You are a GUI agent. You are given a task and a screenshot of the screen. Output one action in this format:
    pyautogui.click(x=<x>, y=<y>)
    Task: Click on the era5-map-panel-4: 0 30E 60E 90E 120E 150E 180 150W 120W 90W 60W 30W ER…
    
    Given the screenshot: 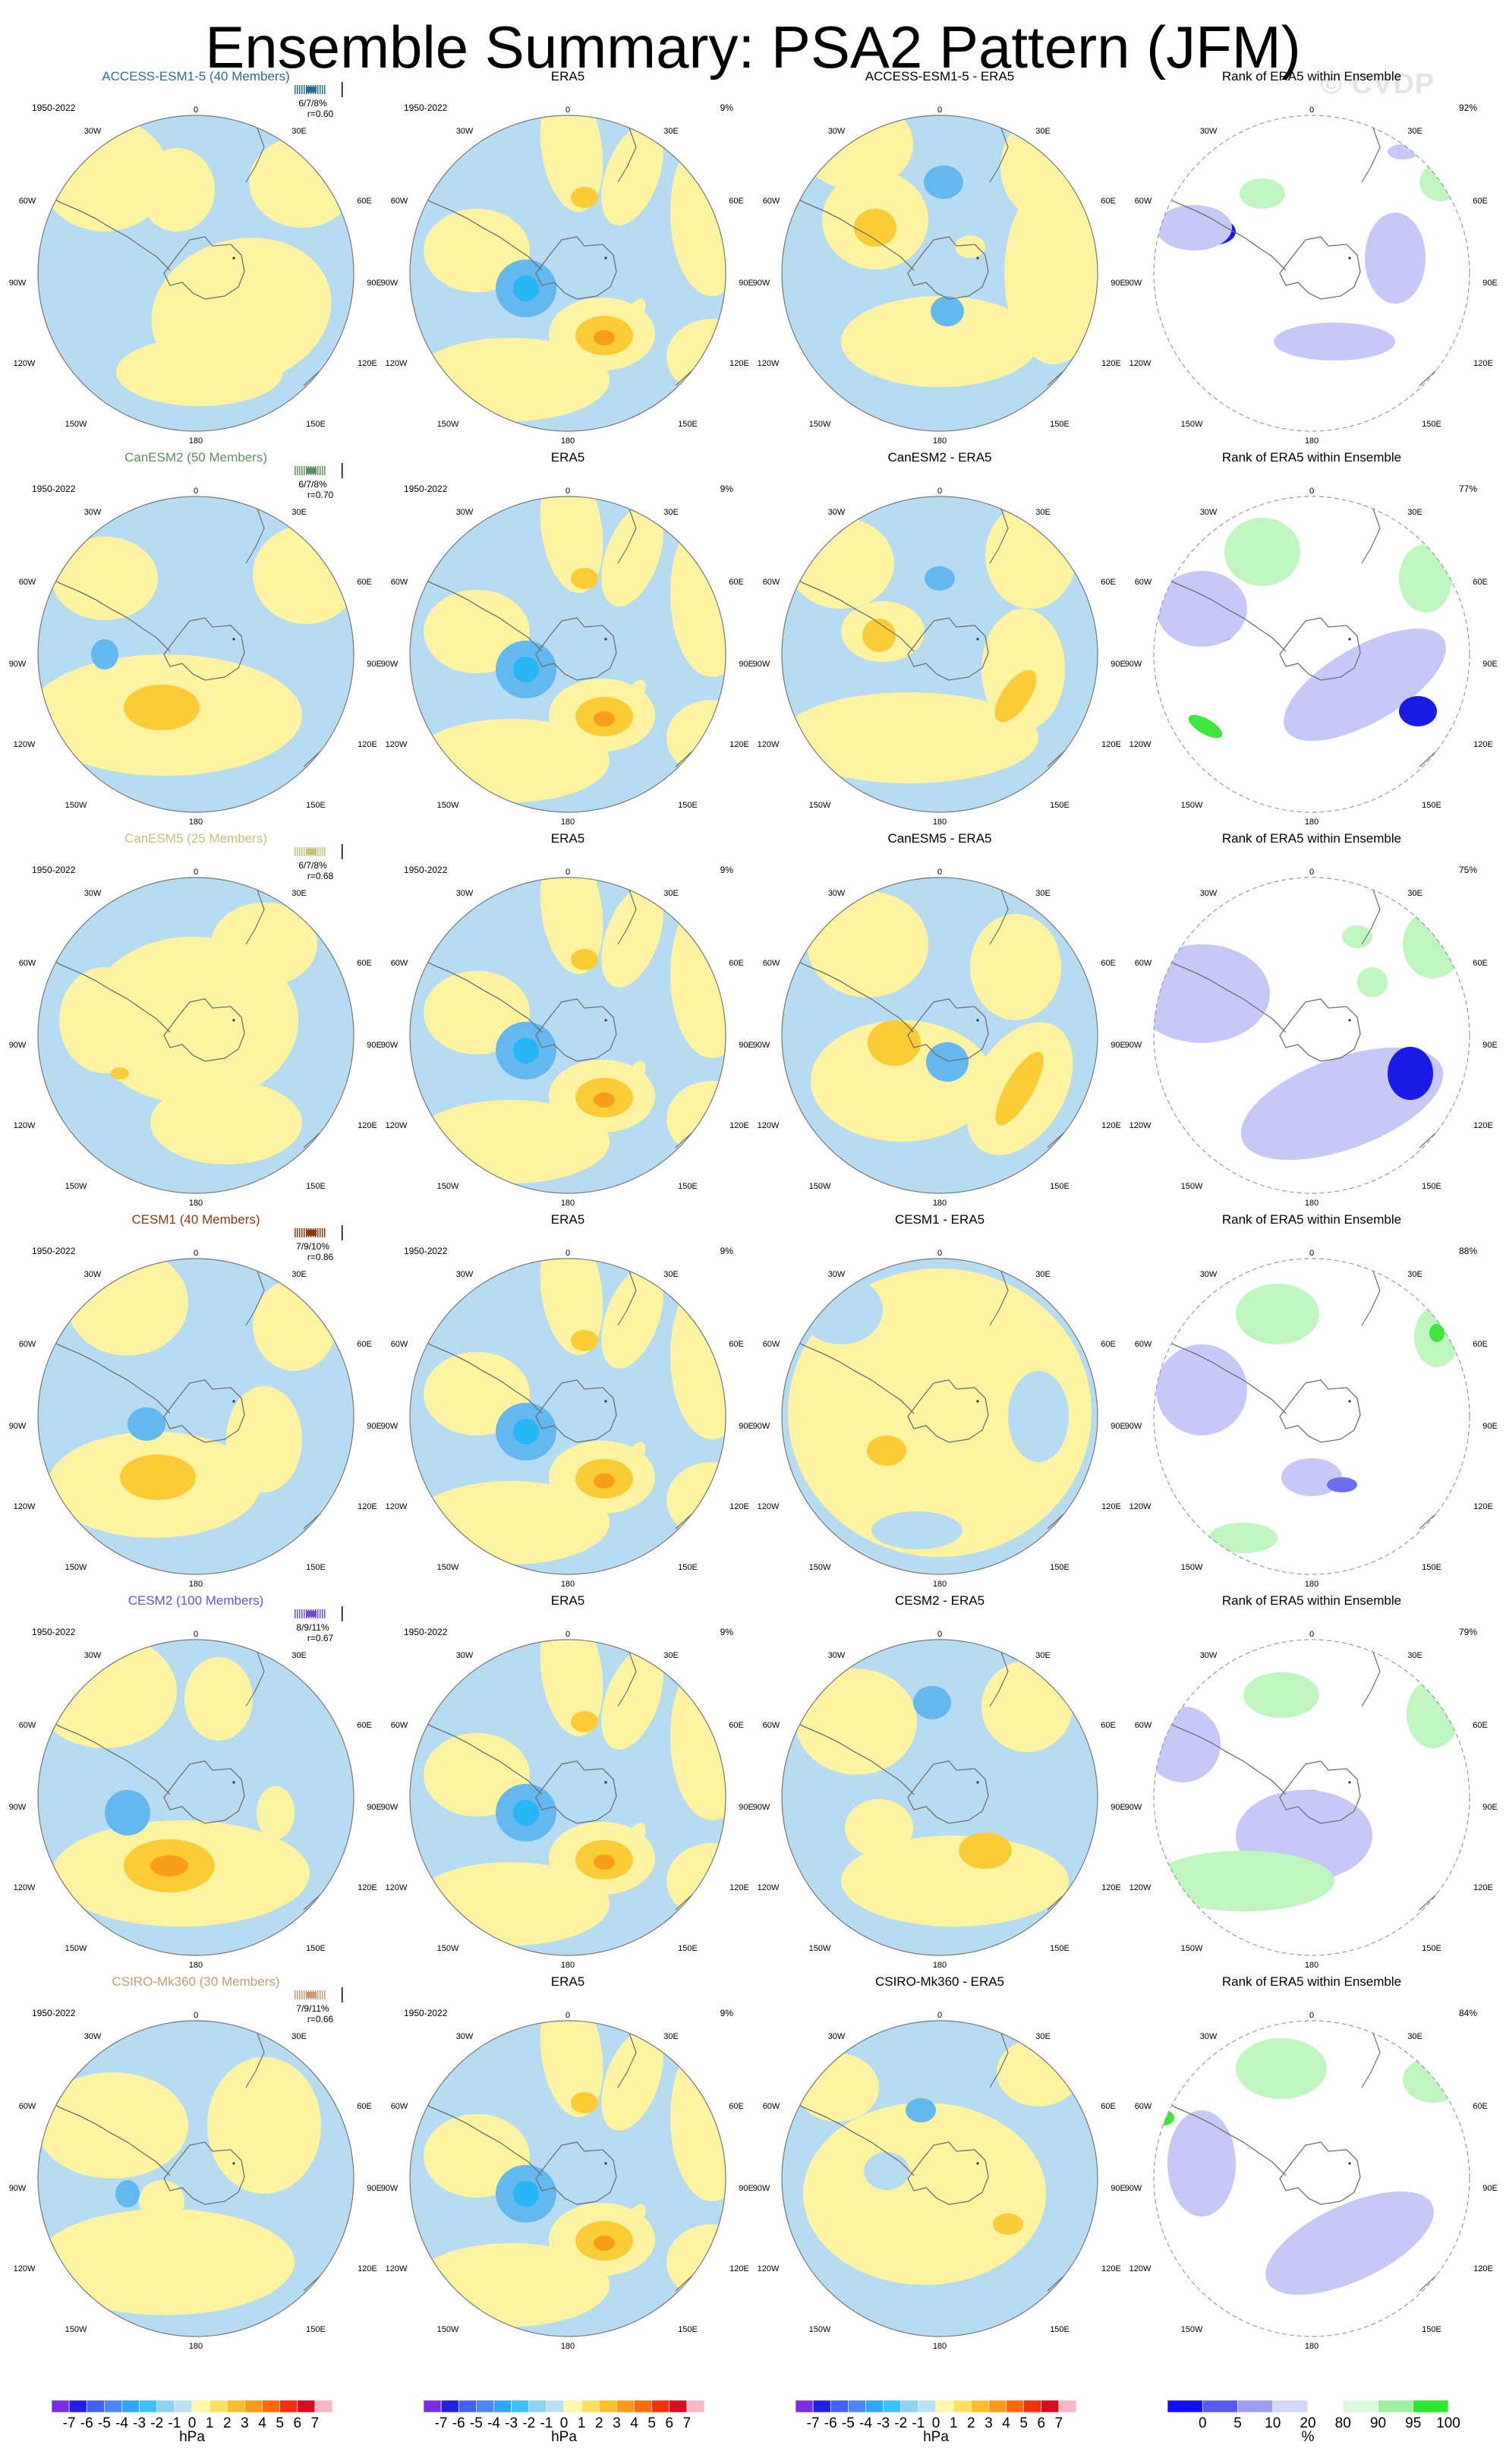 What is the action you would take?
    pyautogui.click(x=567, y=1401)
    